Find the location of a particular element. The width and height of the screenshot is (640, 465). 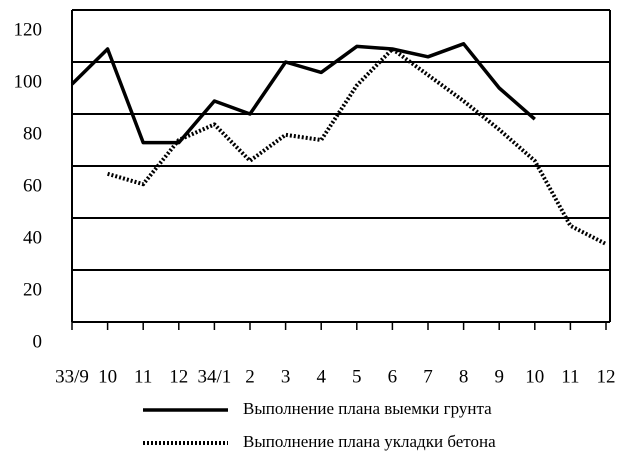

x-tick-label: 7 is located at coordinates (428, 376).